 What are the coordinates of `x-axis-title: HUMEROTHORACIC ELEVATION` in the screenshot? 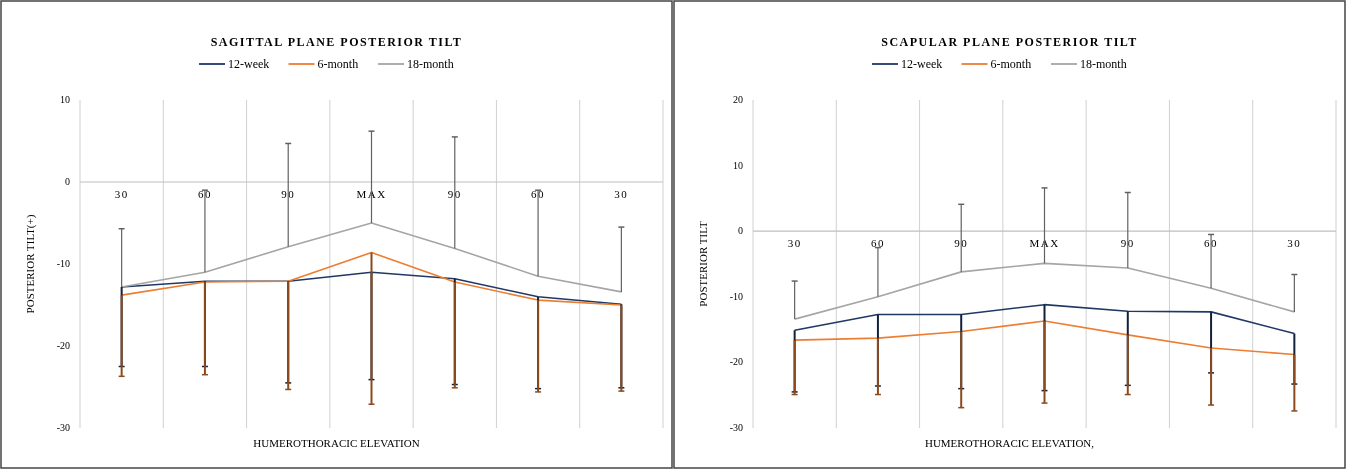 It's located at (336, 443).